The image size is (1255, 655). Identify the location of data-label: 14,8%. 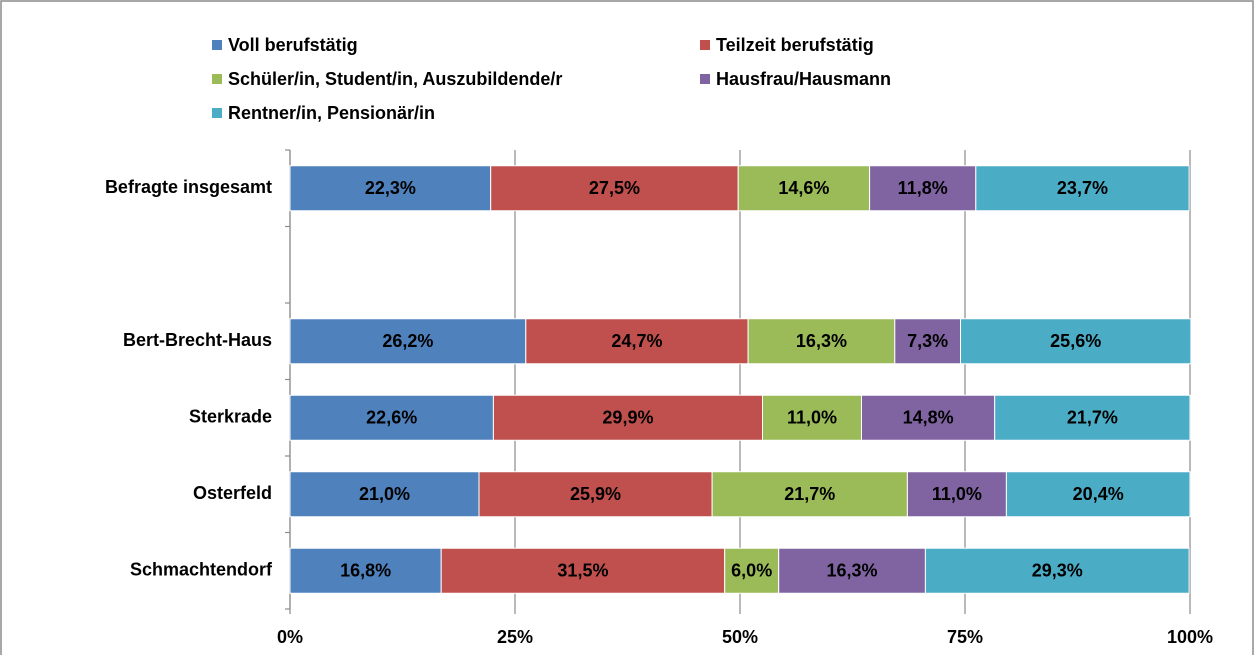
(928, 418).